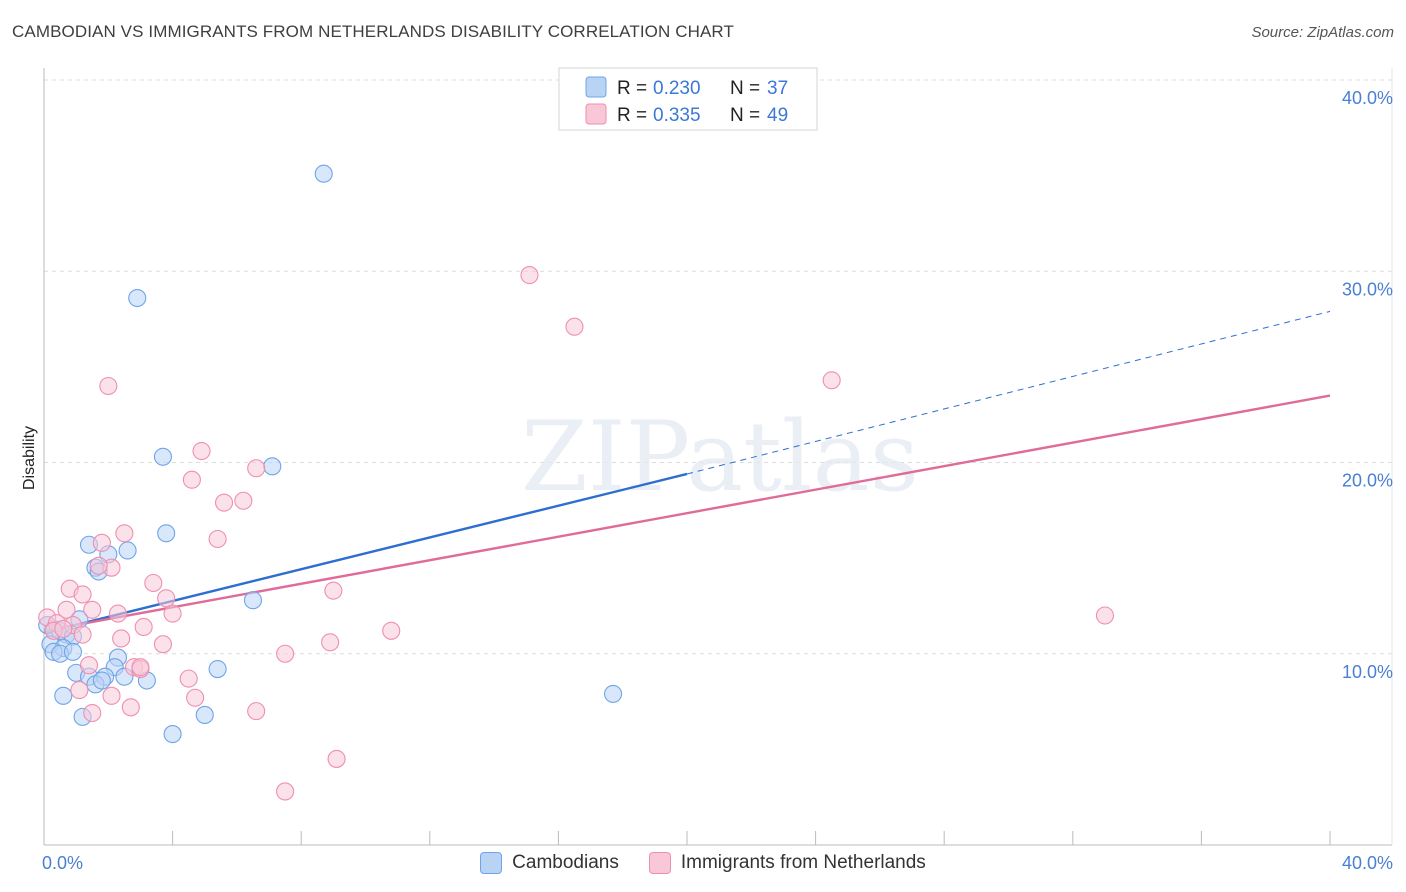 The height and width of the screenshot is (892, 1406). I want to click on stats-legend: R = 0.230 N = 37 R = 0.335 N = 49, so click(688, 99).